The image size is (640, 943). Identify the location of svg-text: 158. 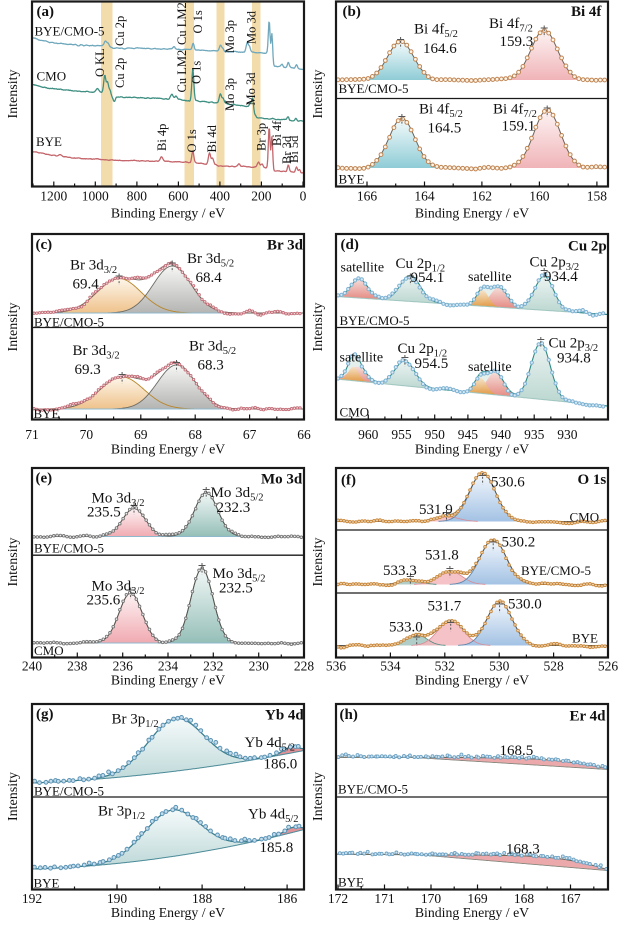
(597, 196).